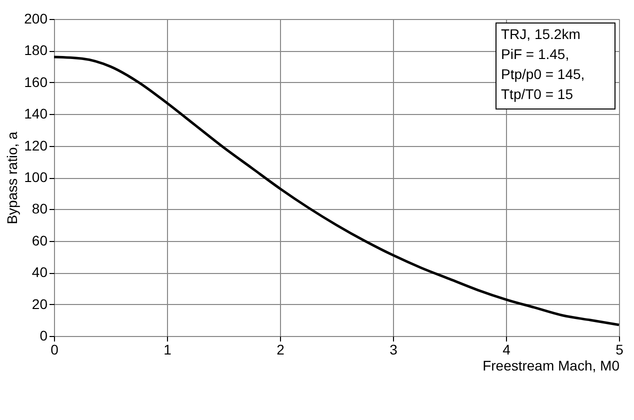 The width and height of the screenshot is (634, 420). Describe the element at coordinates (168, 350) in the screenshot. I see `x-tick-label: 1` at that location.